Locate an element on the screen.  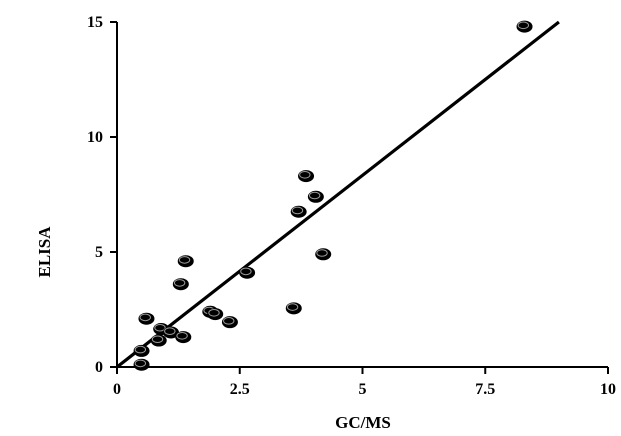
y-tick-label: 10 is located at coordinates (95, 137).